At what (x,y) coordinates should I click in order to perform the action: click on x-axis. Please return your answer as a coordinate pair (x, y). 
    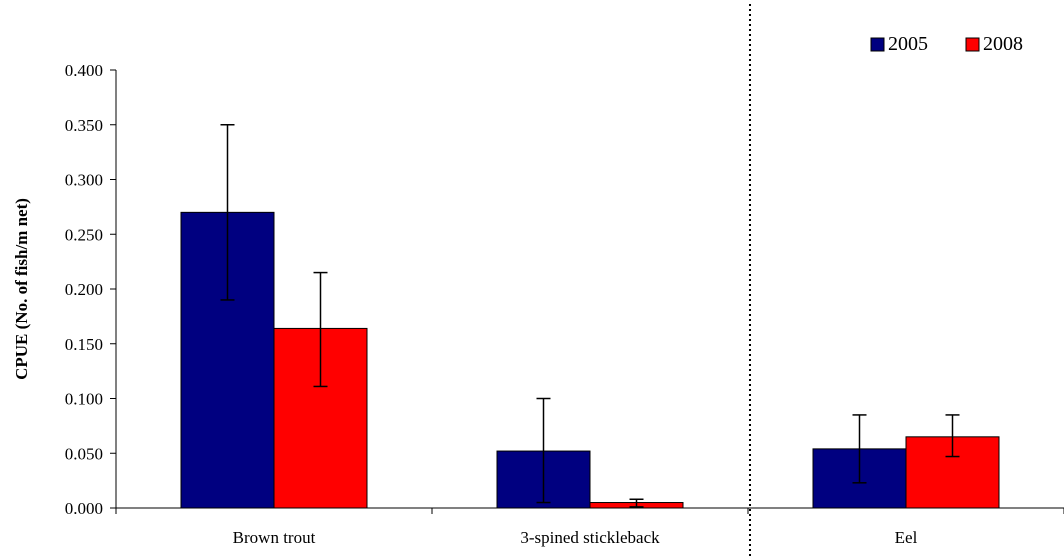
    Looking at the image, I should click on (589, 510).